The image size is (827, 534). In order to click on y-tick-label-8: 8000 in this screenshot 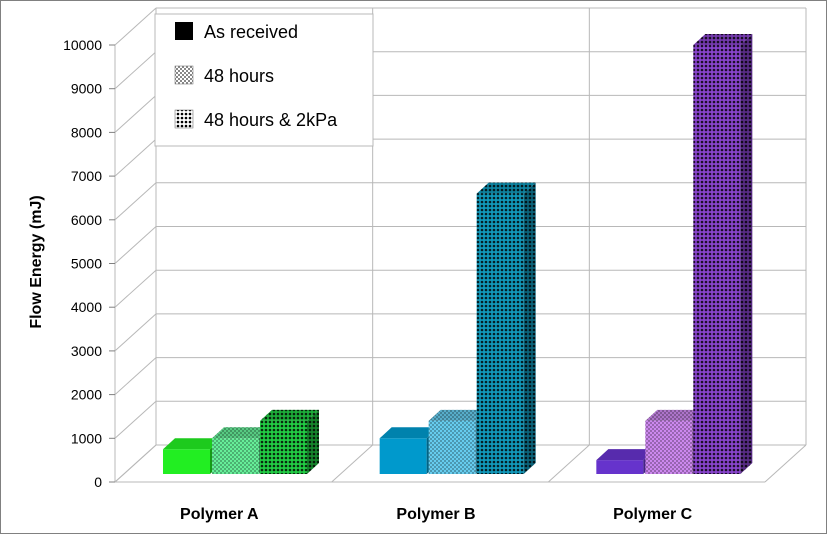, I will do `click(86, 132)`.